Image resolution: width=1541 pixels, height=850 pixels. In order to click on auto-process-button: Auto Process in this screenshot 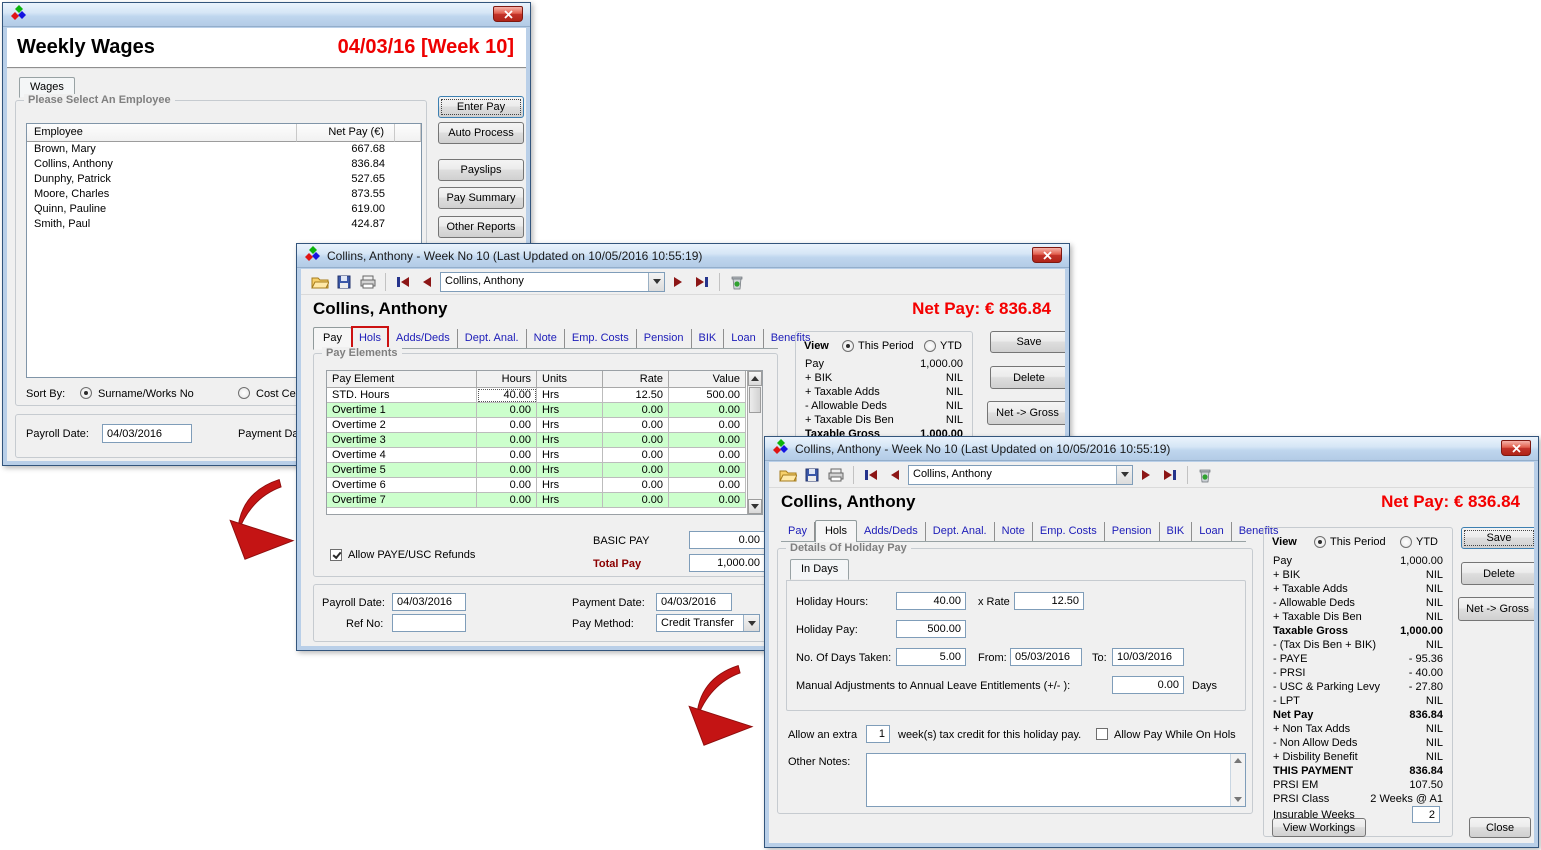, I will do `click(481, 133)`.